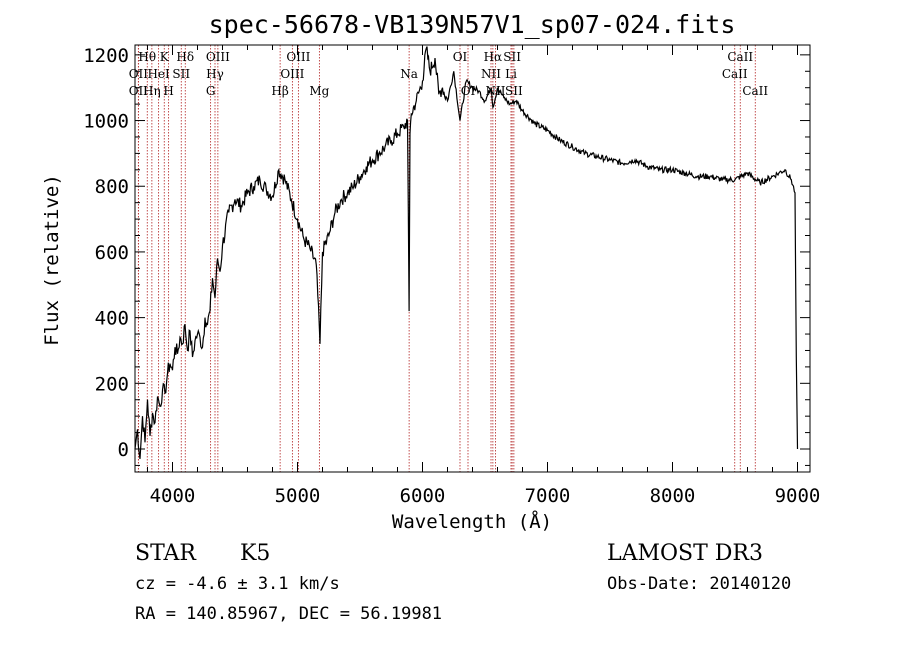 Image resolution: width=900 pixels, height=649 pixels. I want to click on line-marker-label: Mg, so click(319, 91).